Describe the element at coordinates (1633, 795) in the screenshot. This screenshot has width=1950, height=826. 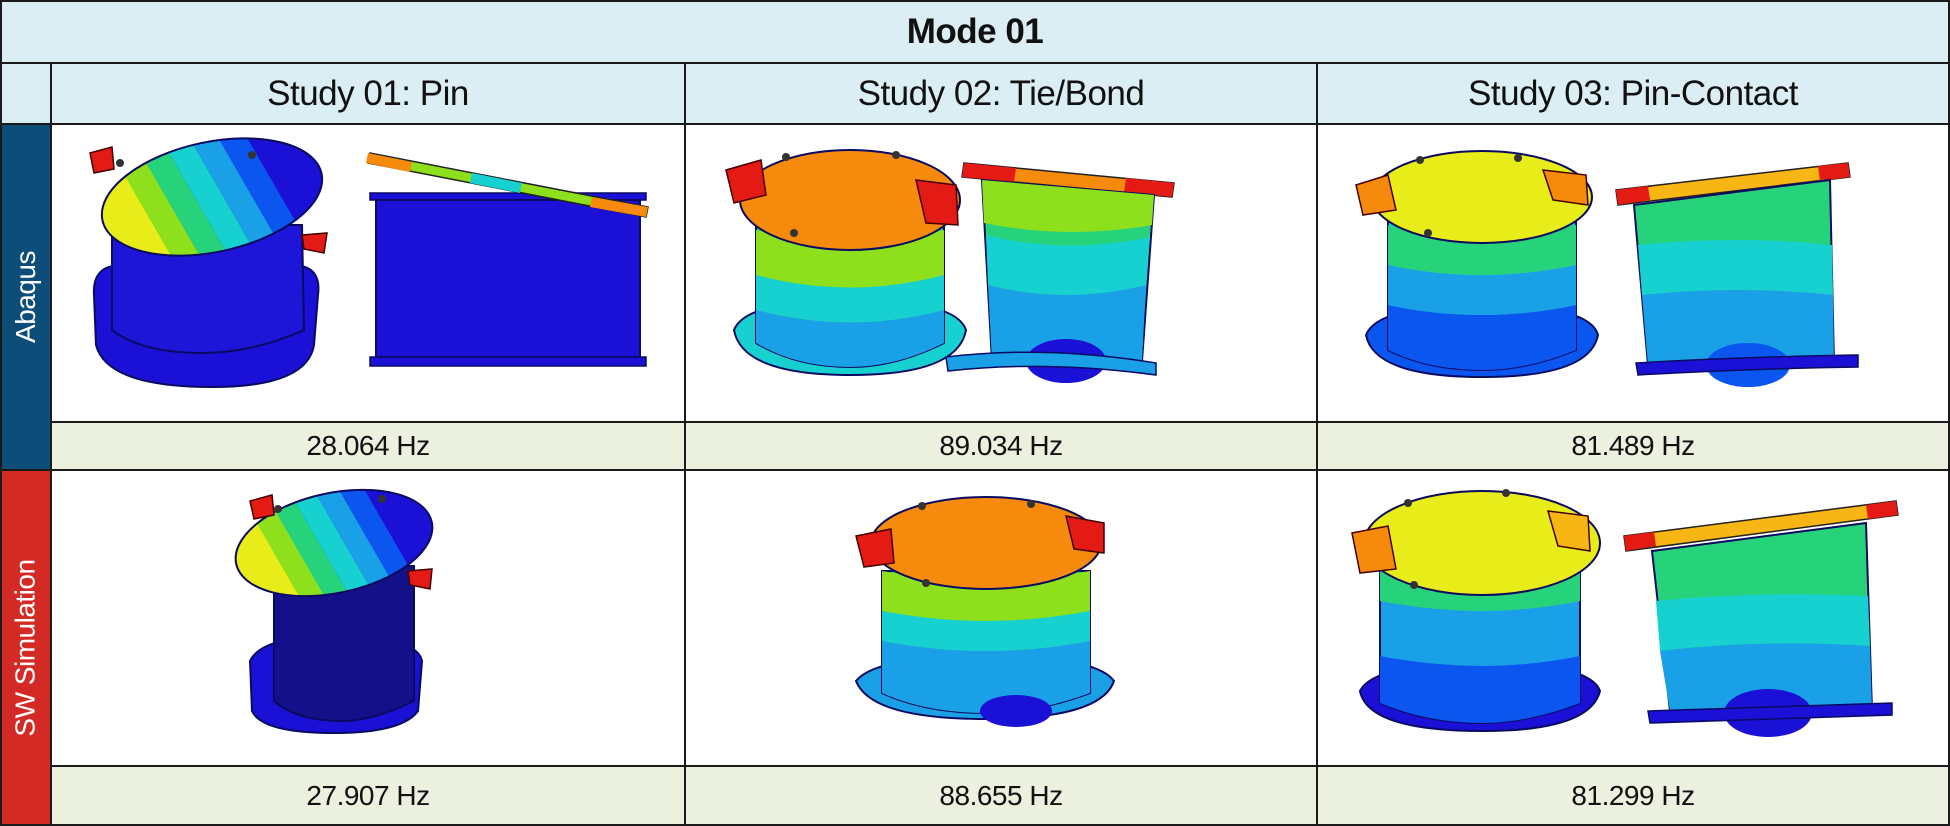
I see `sw-simulation-study-03-frequency: 81.299 Hz` at that location.